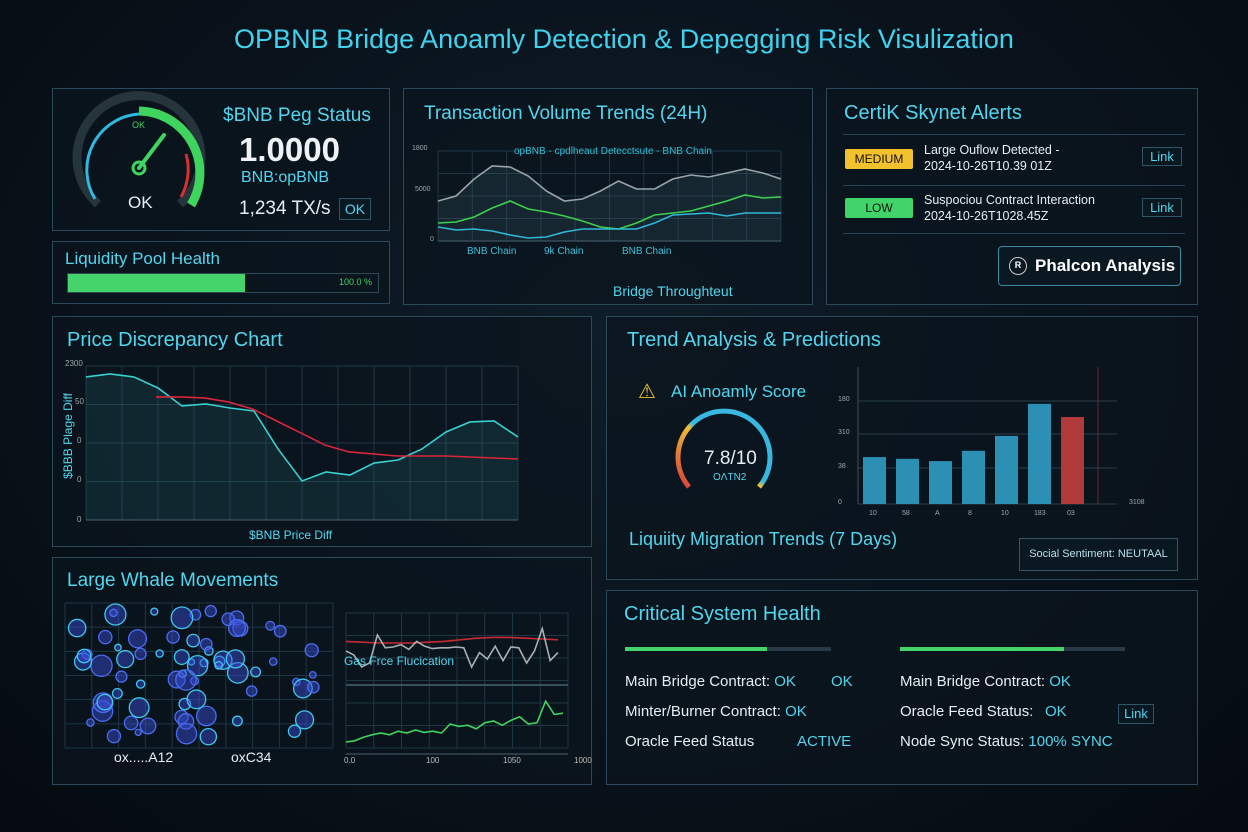 This screenshot has height=832, width=1248. I want to click on price-chart, so click(302, 443).